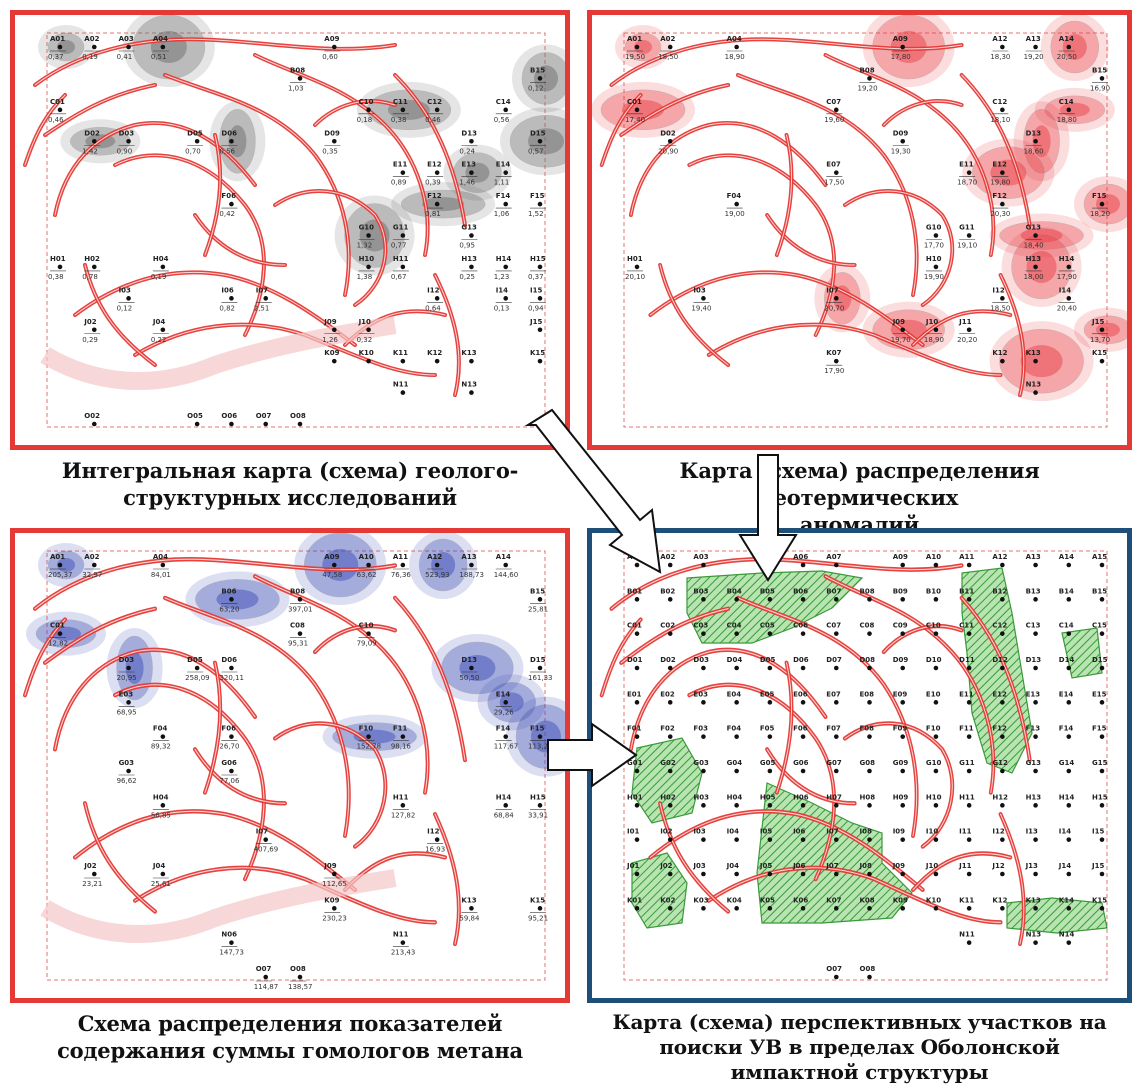 Image resolution: width=1137 pixels, height=1085 pixels. Describe the element at coordinates (399, 246) in the screenshot. I see `point-value: 0,77` at that location.